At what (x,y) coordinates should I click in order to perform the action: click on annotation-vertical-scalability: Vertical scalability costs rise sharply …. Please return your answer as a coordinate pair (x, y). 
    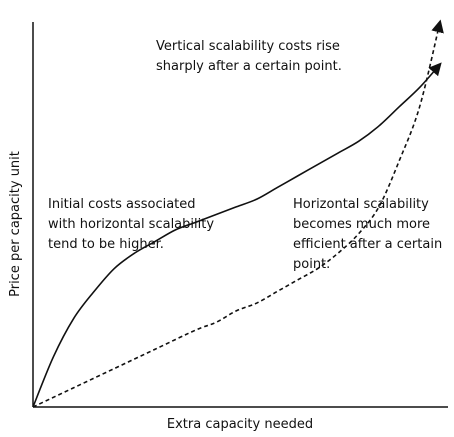
    Looking at the image, I should click on (250, 56).